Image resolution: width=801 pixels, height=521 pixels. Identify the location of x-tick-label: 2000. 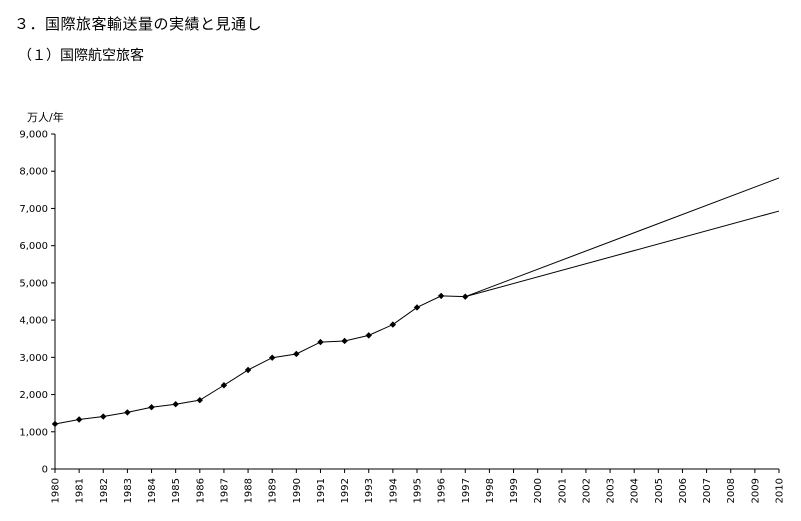
(538, 490).